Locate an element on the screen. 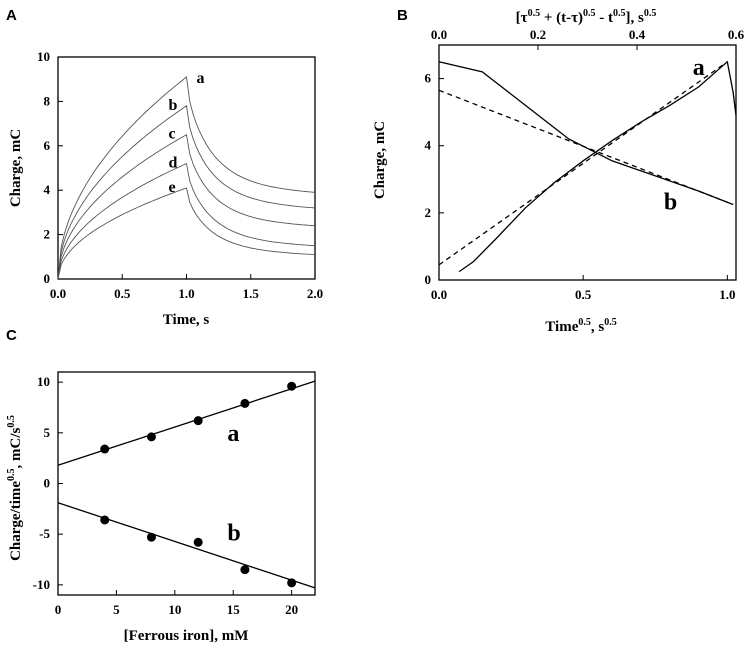 The image size is (751, 648). series-curve-a is located at coordinates (186, 178).